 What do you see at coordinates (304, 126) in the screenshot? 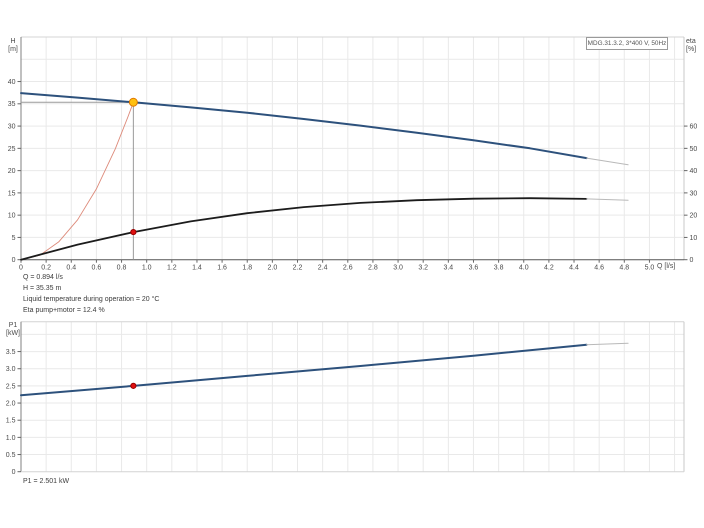
I see `pump-curve` at bounding box center [304, 126].